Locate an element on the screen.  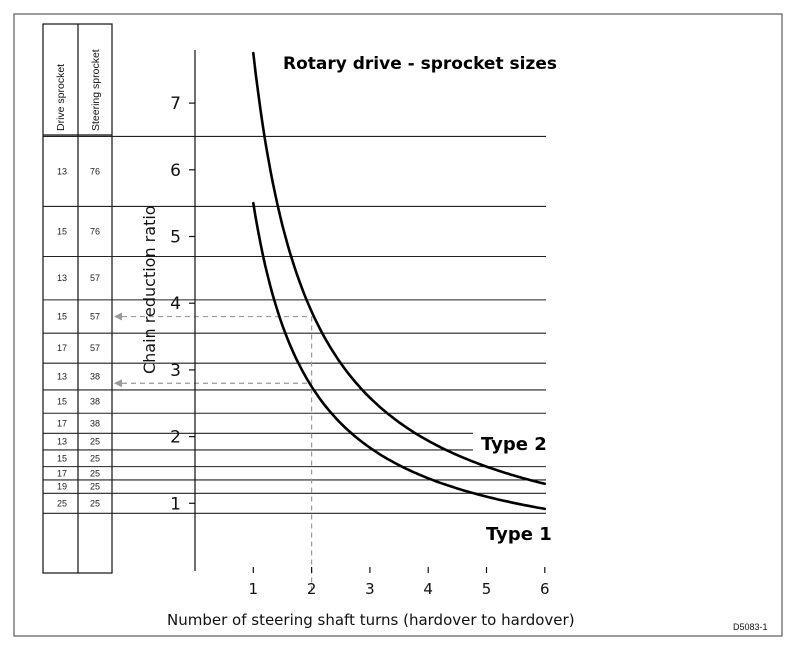
label-type-2: Type 2 is located at coordinates (514, 444).